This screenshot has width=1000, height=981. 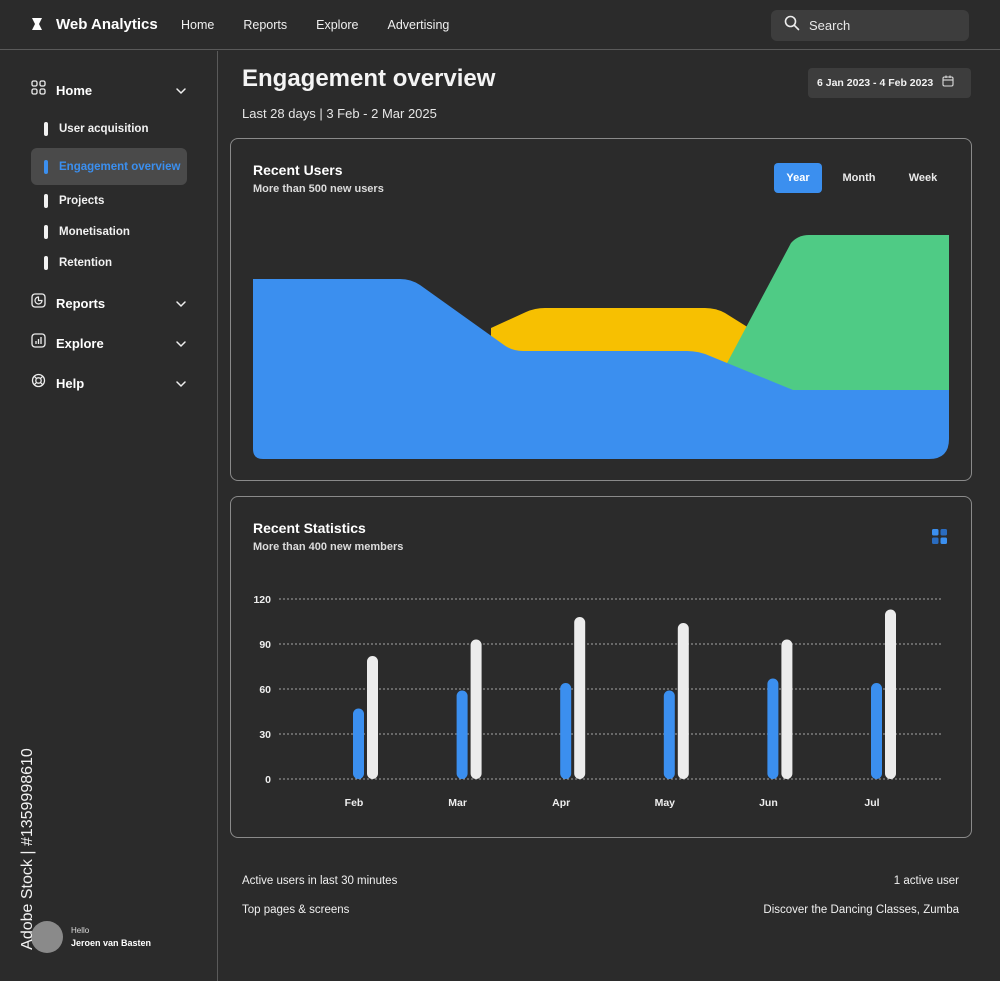 I want to click on x-tick-label: Feb, so click(x=354, y=803).